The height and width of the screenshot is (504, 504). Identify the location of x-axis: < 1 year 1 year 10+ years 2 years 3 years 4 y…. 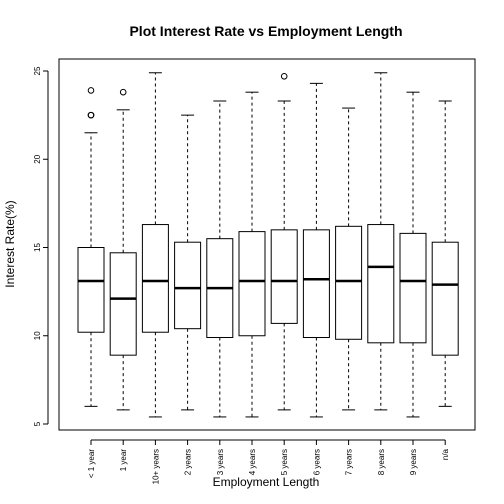
(268, 461).